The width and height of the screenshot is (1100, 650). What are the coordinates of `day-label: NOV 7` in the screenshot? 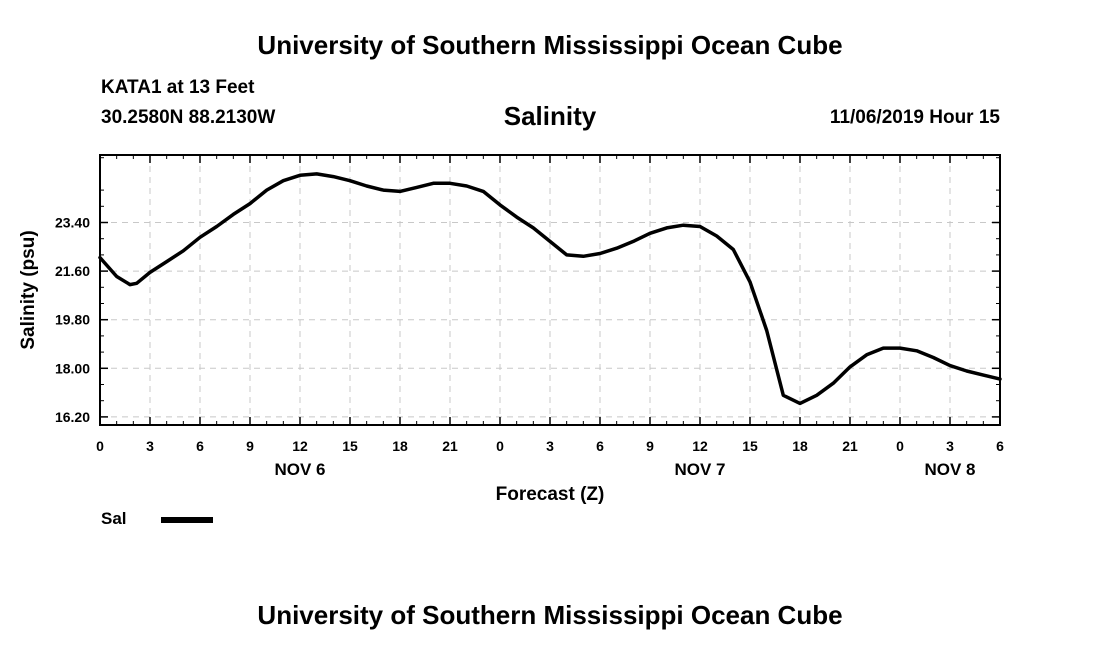 It's located at (699, 469).